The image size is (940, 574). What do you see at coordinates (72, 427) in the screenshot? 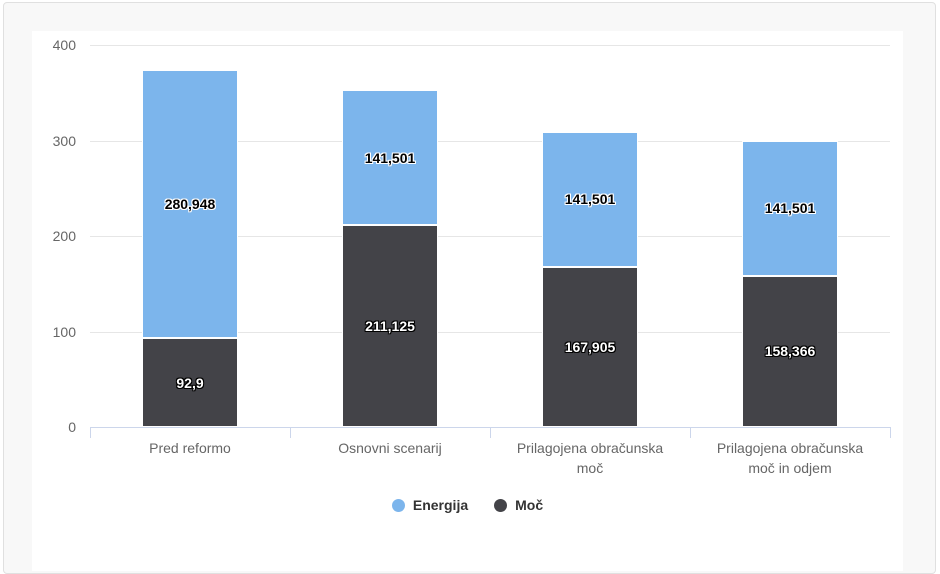
I see `y-axis-label-0: 0` at bounding box center [72, 427].